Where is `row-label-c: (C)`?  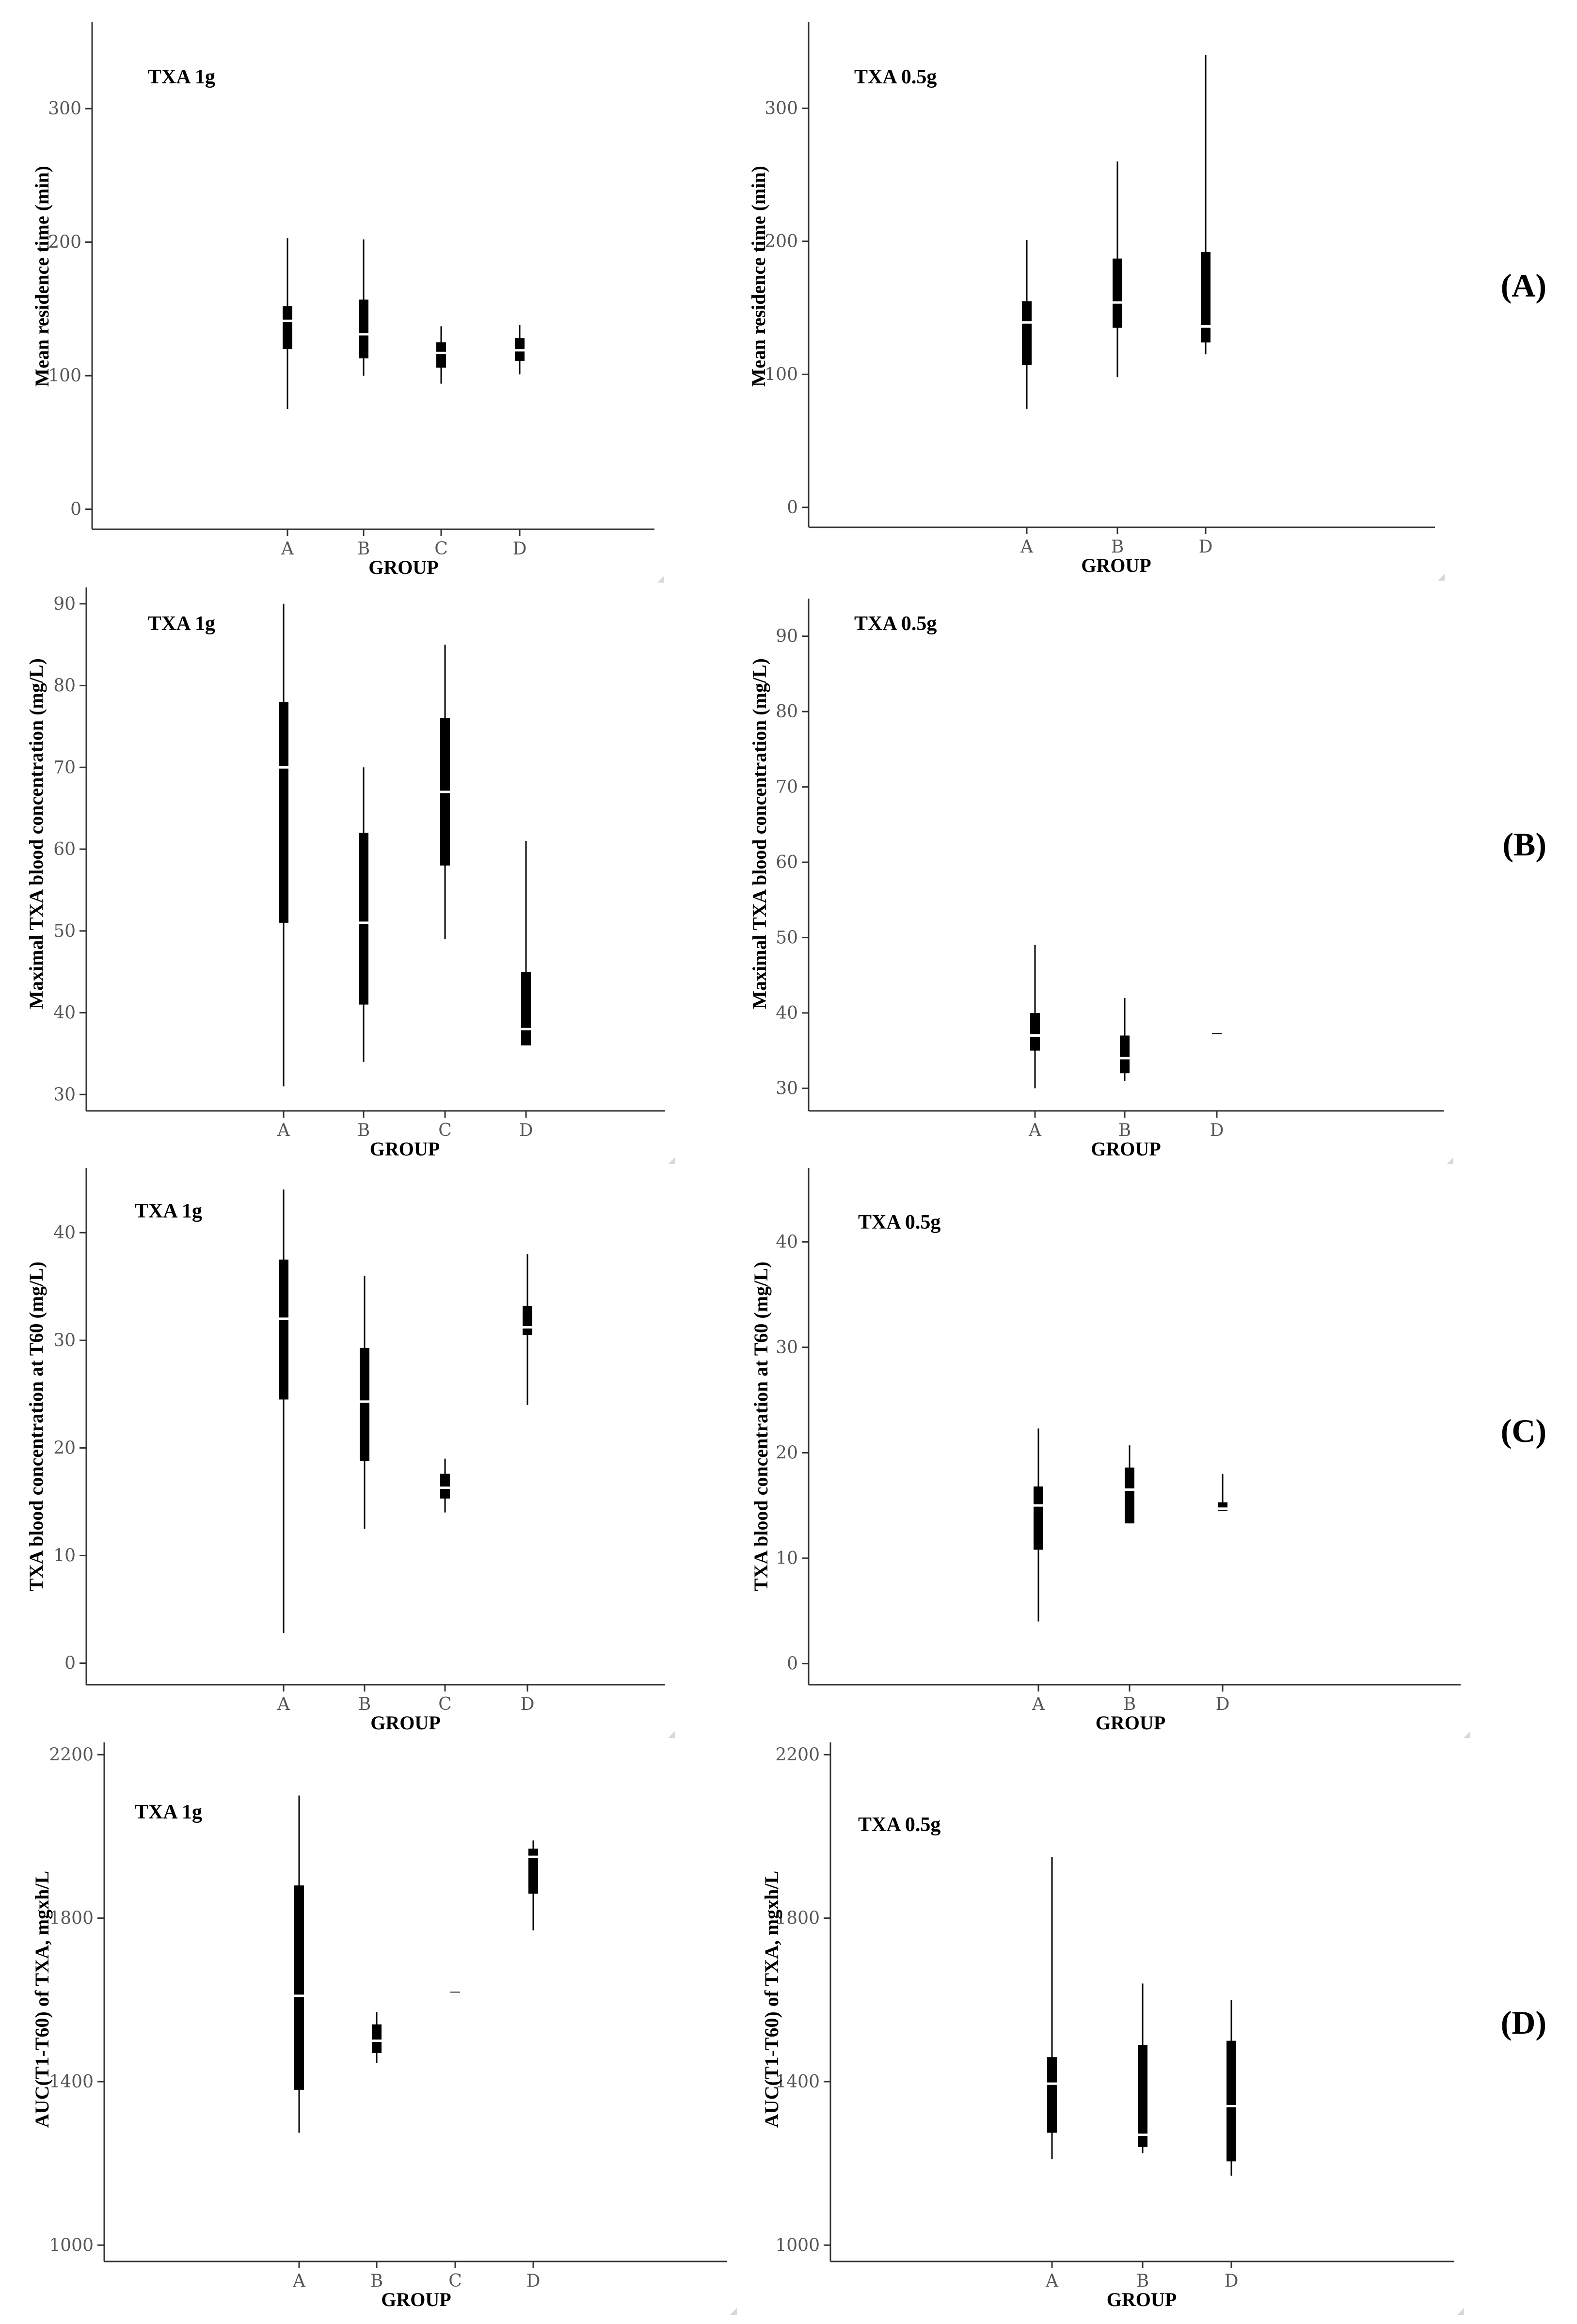 row-label-c: (C) is located at coordinates (1524, 1430).